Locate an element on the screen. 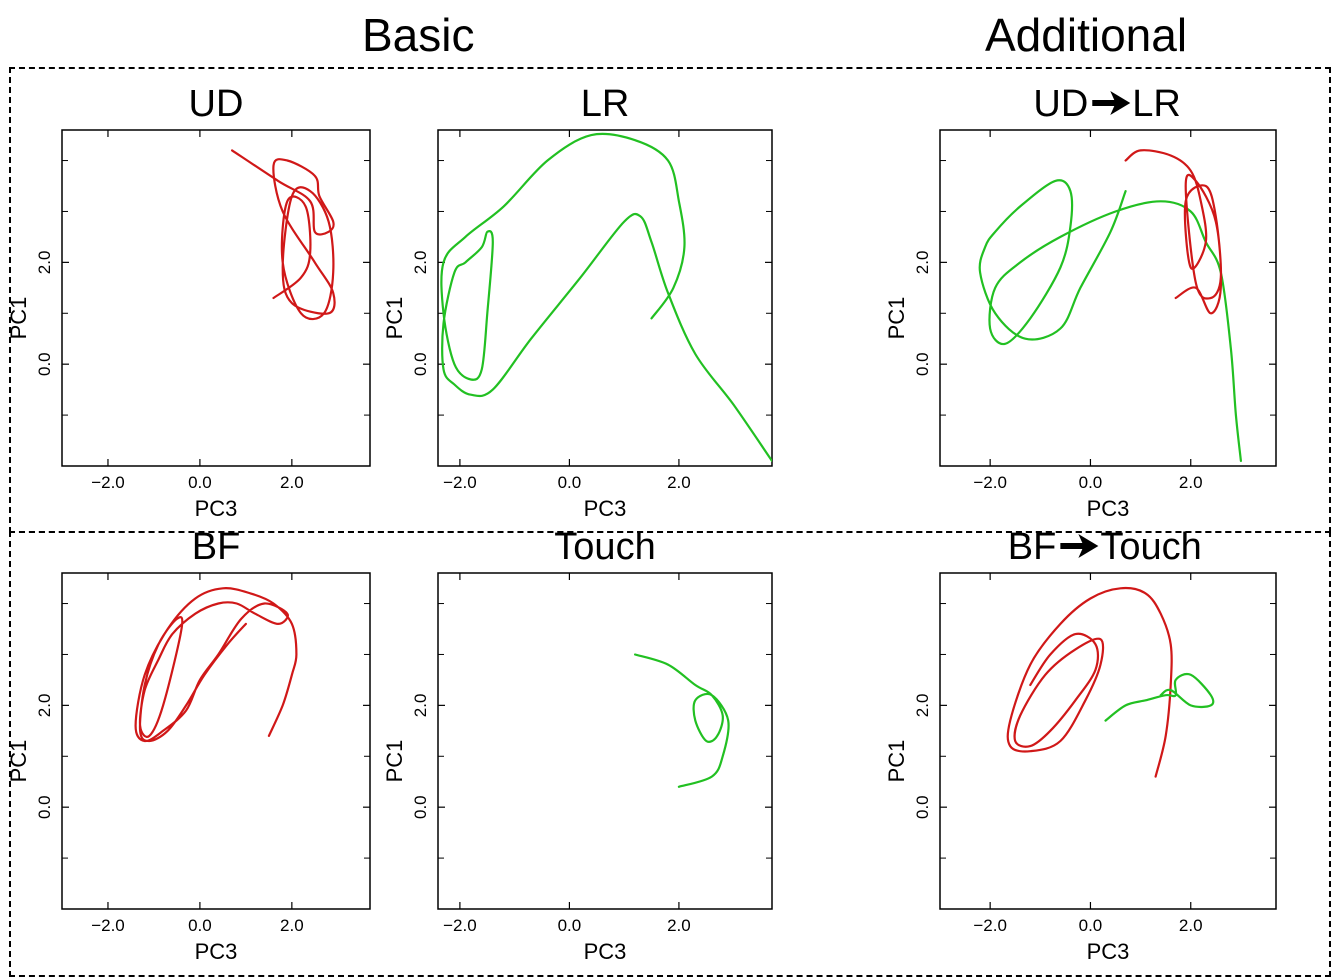 The width and height of the screenshot is (1334, 979). panel-title: UD LR is located at coordinates (1106, 104).